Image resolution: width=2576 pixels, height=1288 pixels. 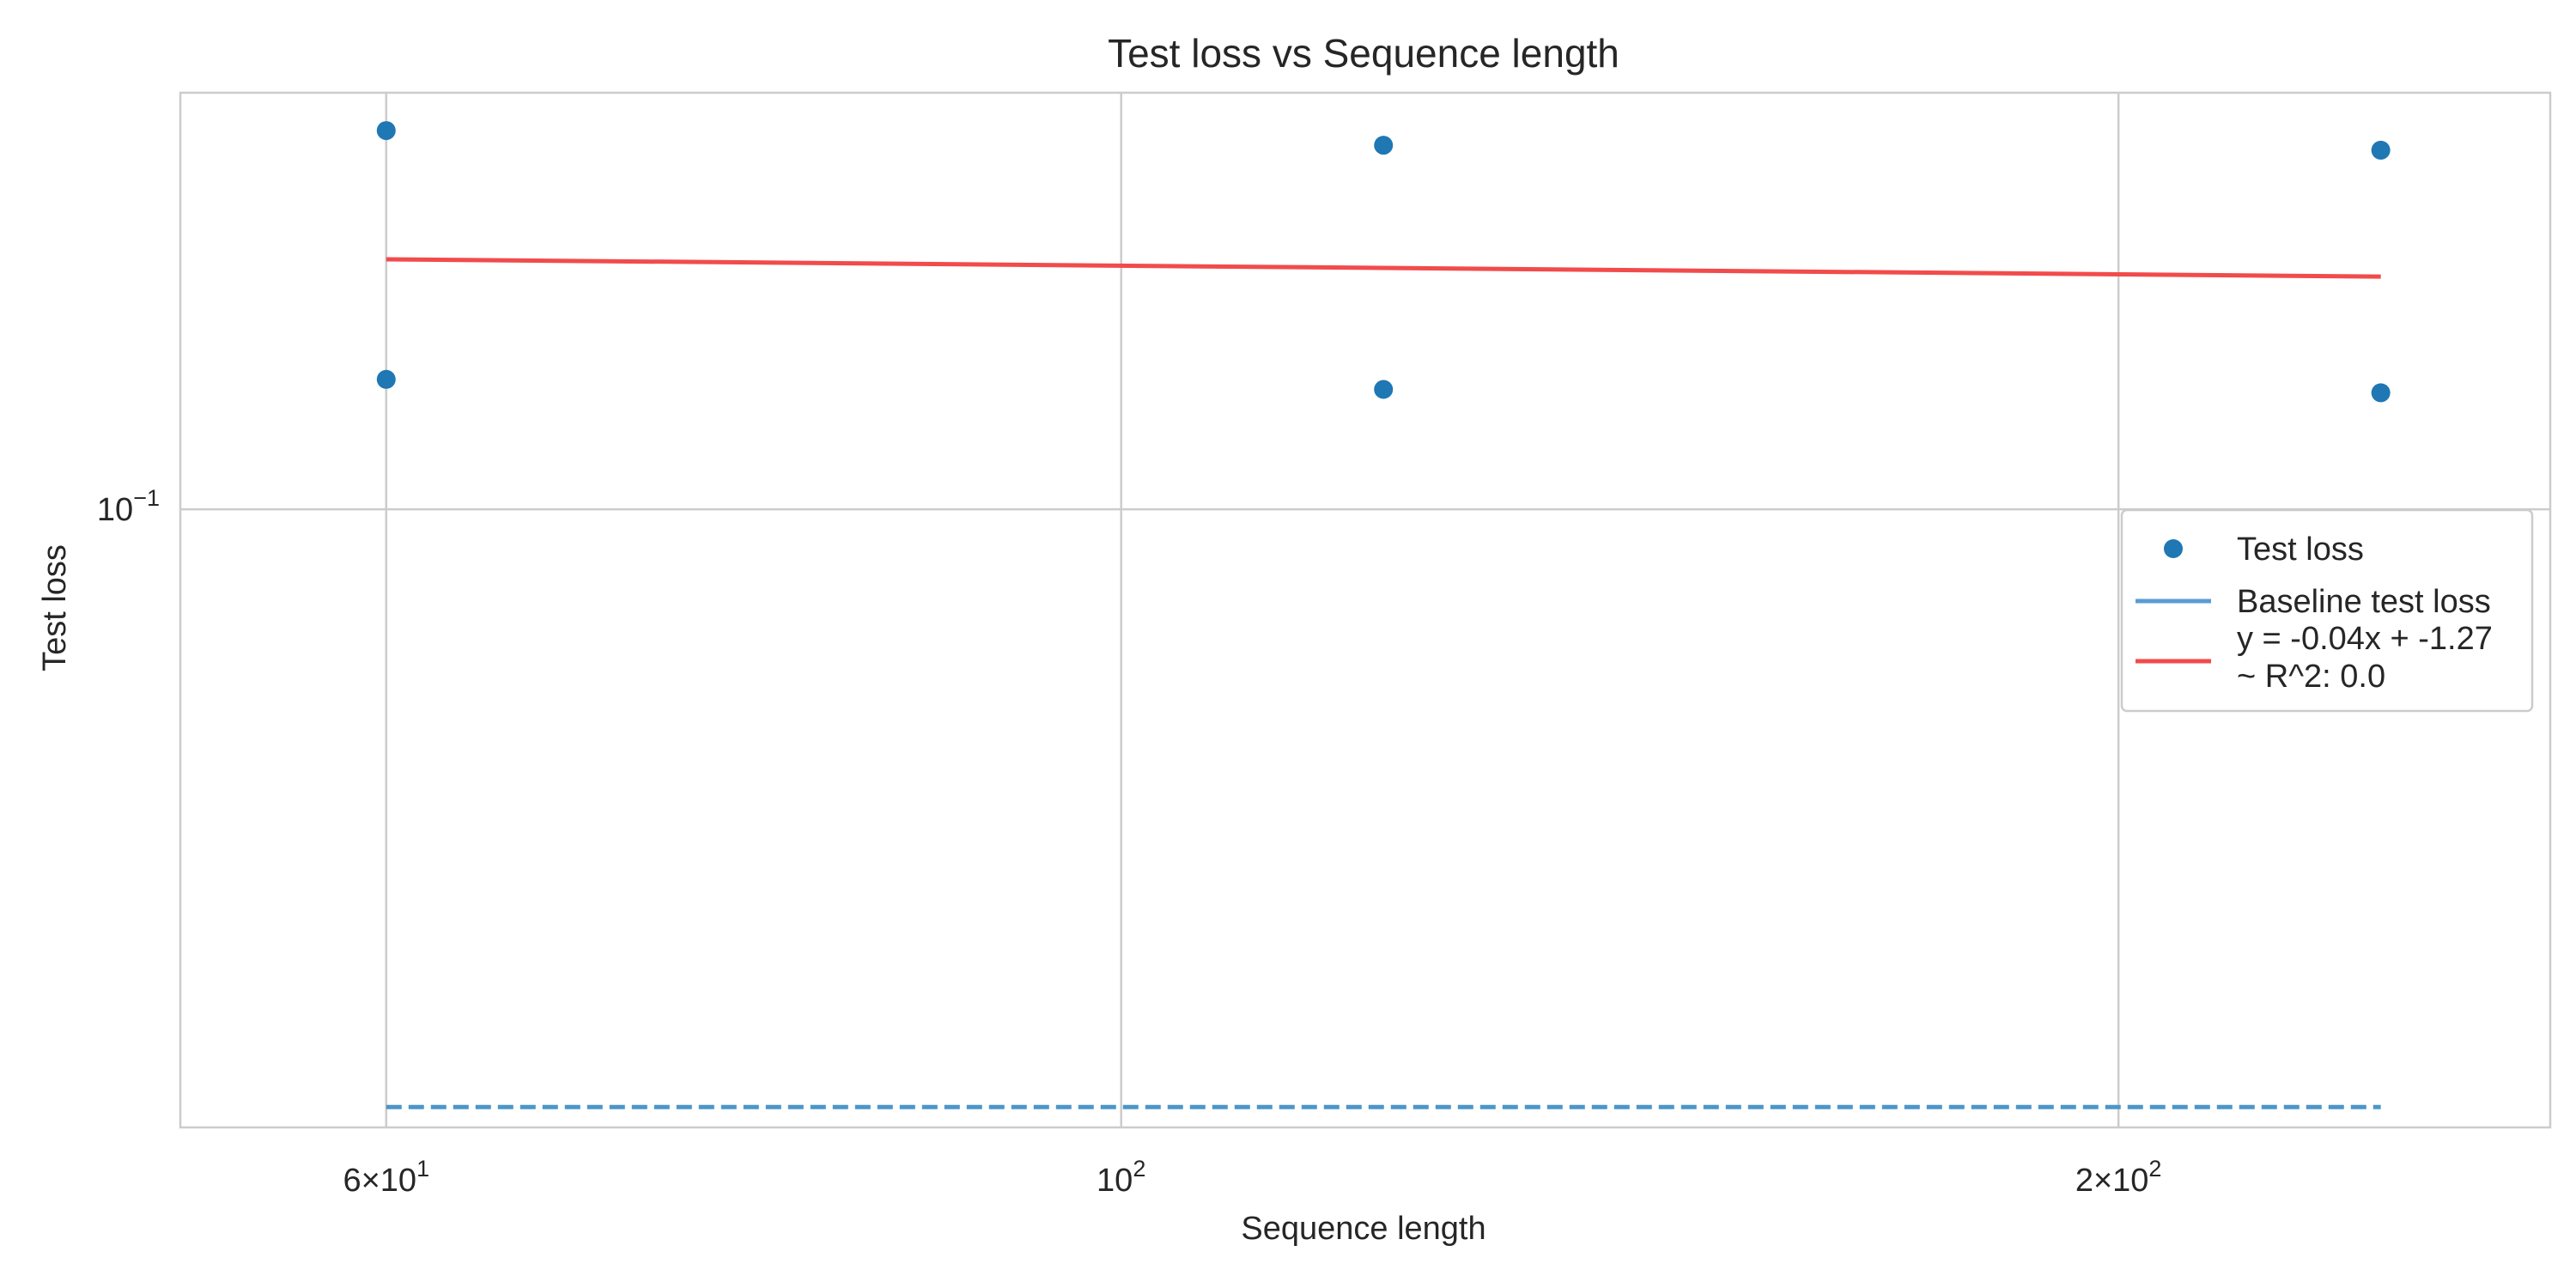 I want to click on legend-box, so click(x=2327, y=610).